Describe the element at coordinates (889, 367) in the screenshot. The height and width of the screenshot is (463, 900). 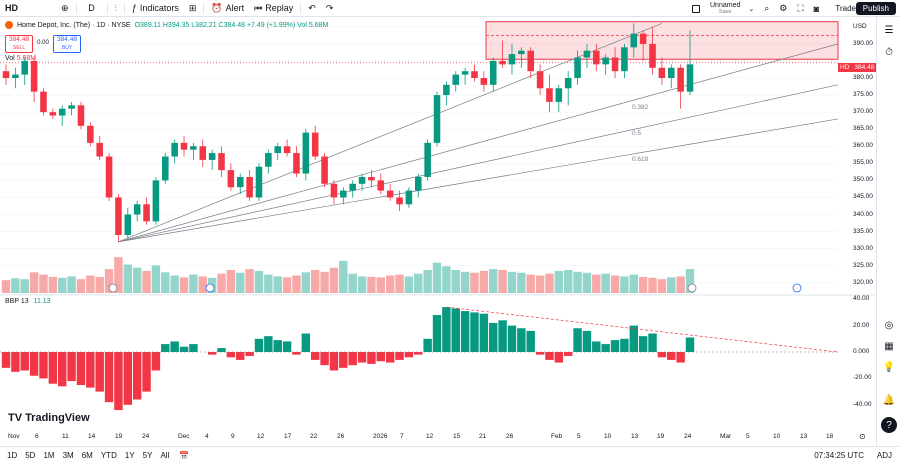
I see `ideas-icon: 💡` at that location.